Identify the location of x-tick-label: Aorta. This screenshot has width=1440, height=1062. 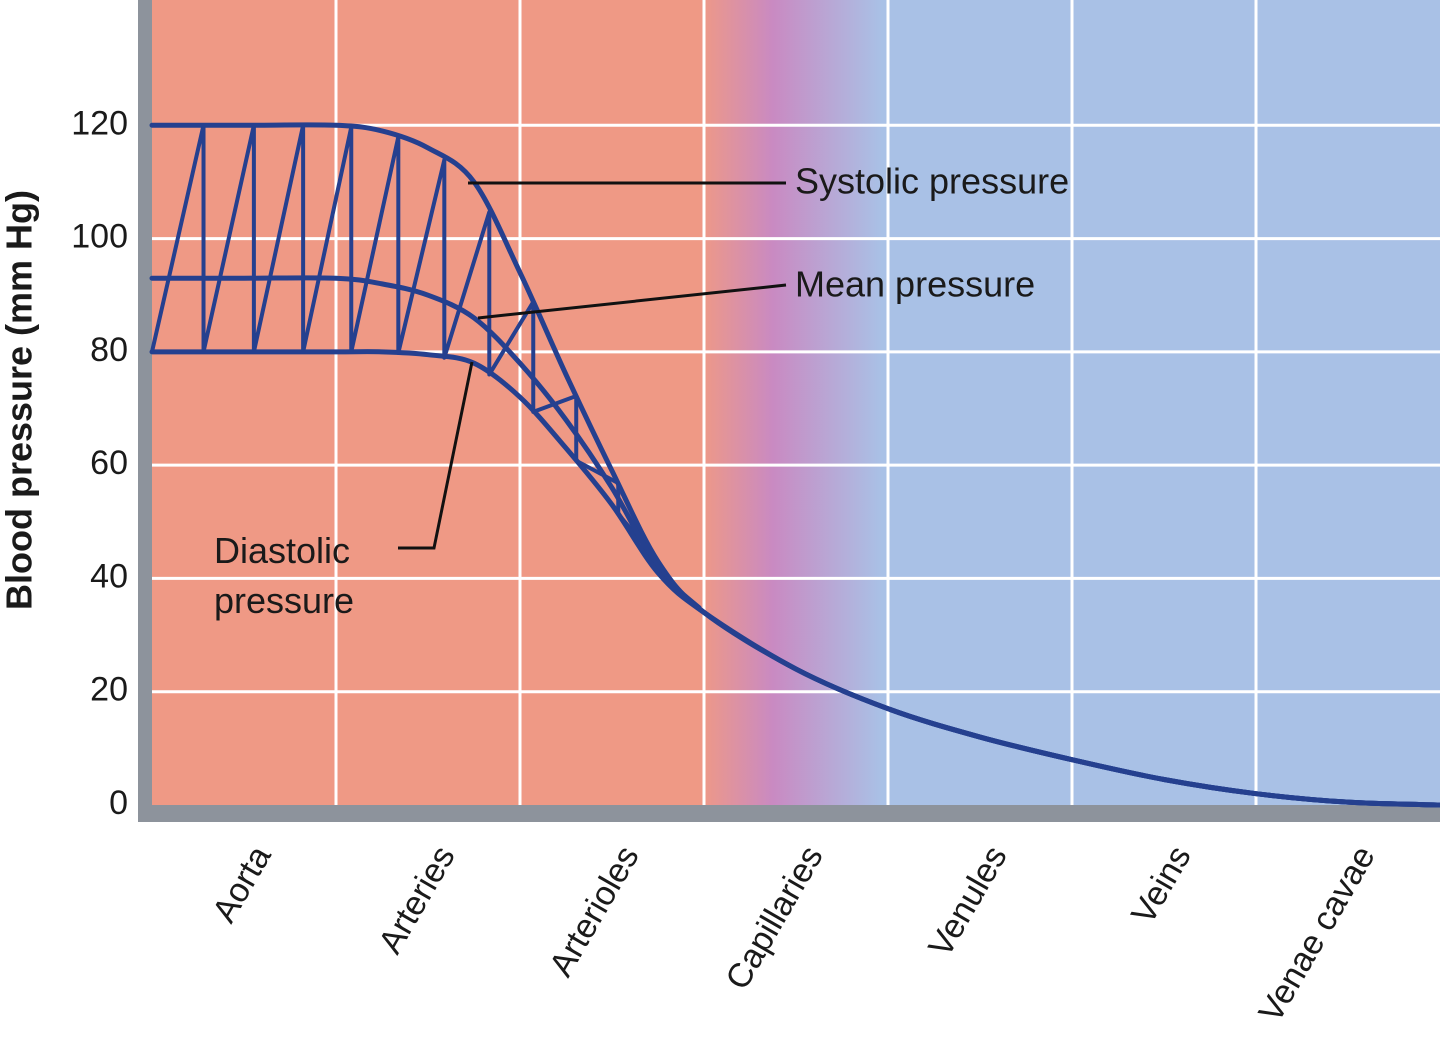
(242, 883).